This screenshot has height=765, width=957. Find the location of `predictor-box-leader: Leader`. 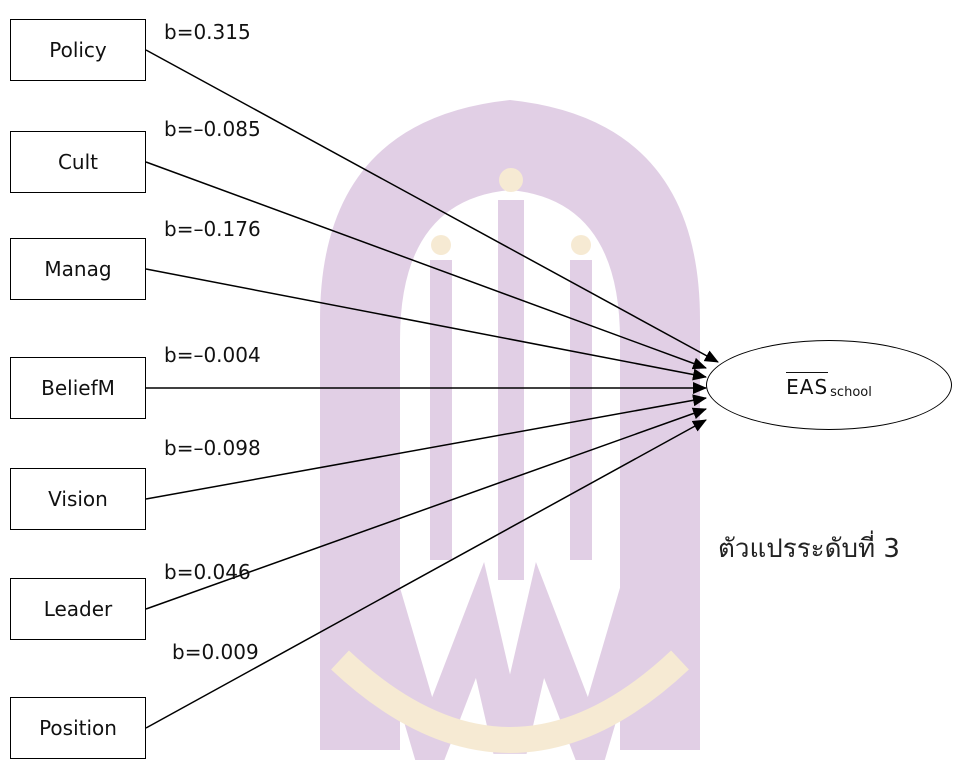

predictor-box-leader: Leader is located at coordinates (78, 609).